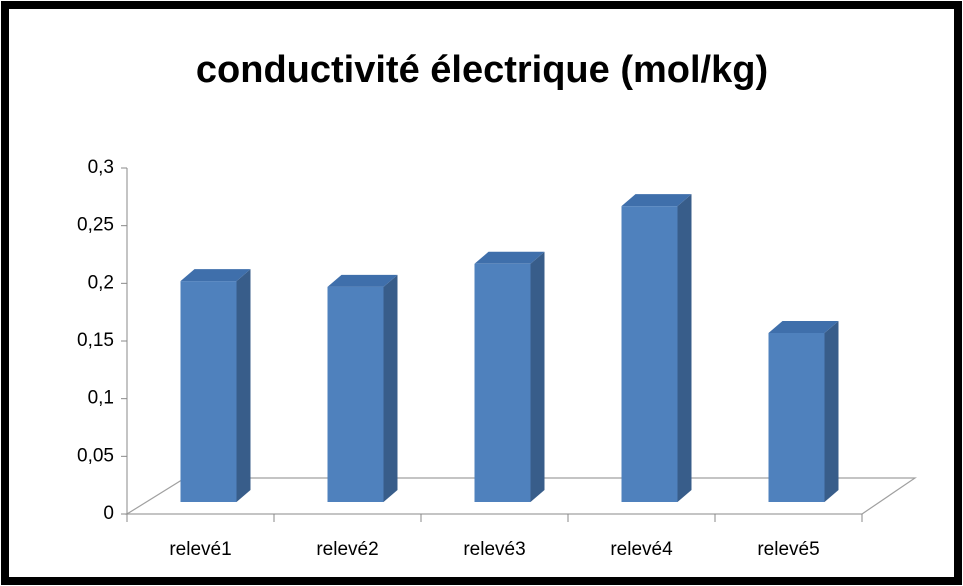 This screenshot has height=586, width=963. Describe the element at coordinates (95, 340) in the screenshot. I see `y-tick-label: 0,15` at that location.